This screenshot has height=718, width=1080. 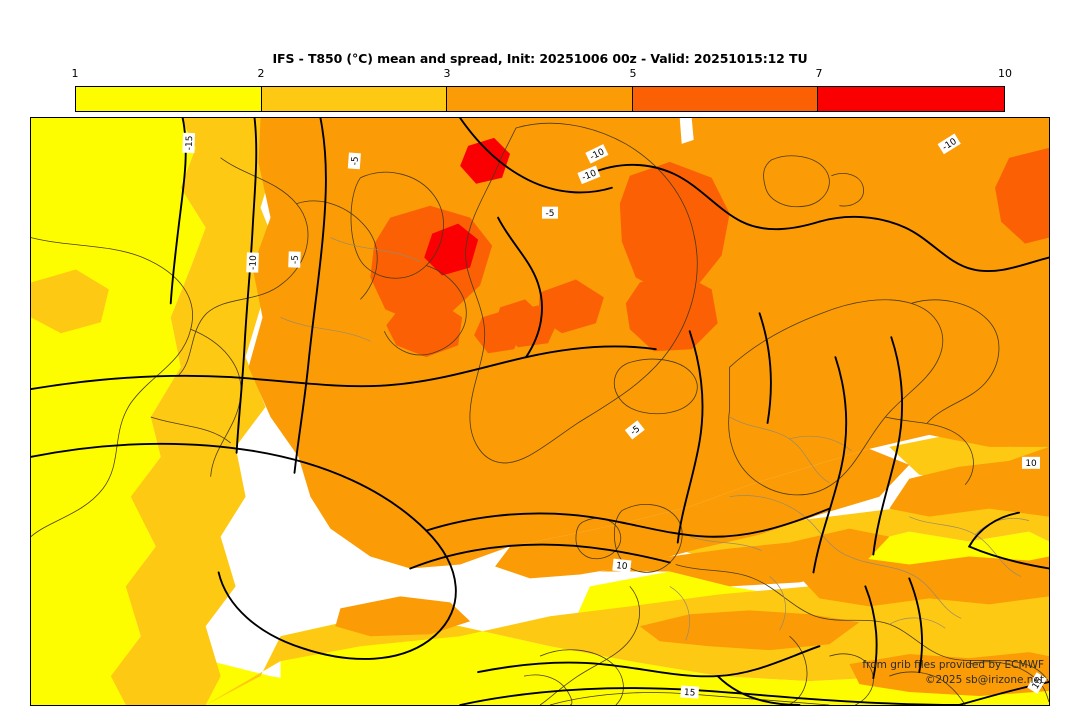 I want to click on svg-text: 15, so click(x=690, y=693).